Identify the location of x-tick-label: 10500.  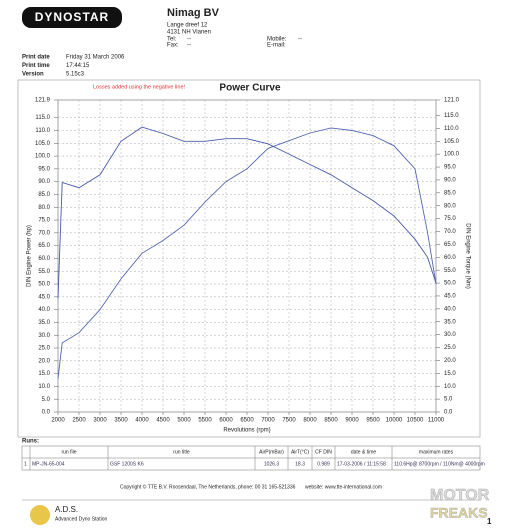
(415, 421).